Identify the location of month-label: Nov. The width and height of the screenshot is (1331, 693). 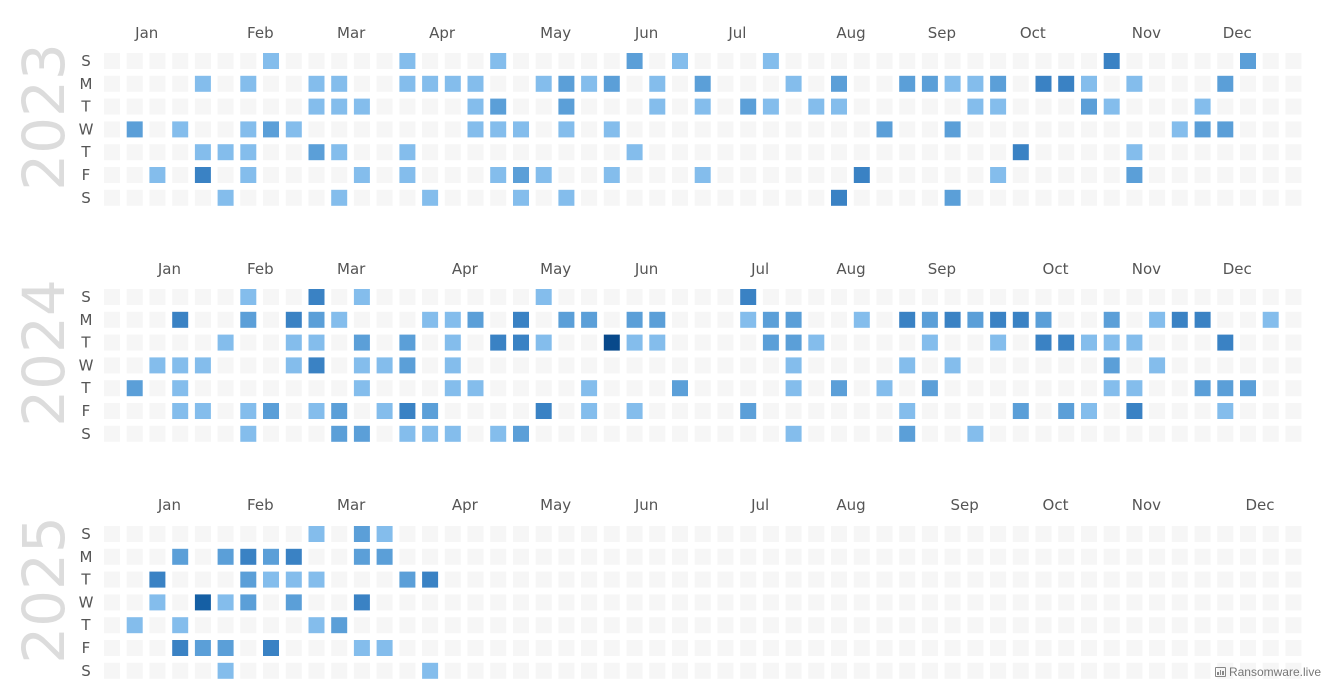
(1146, 505).